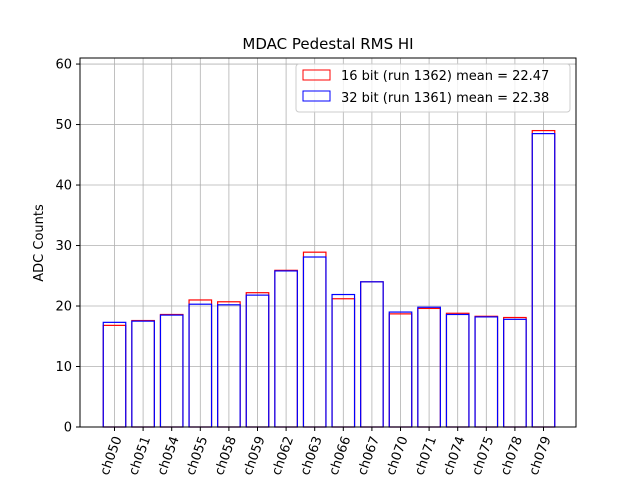 Image resolution: width=640 pixels, height=480 pixels. Describe the element at coordinates (63, 65) in the screenshot. I see `y-tick-label: 60` at that location.